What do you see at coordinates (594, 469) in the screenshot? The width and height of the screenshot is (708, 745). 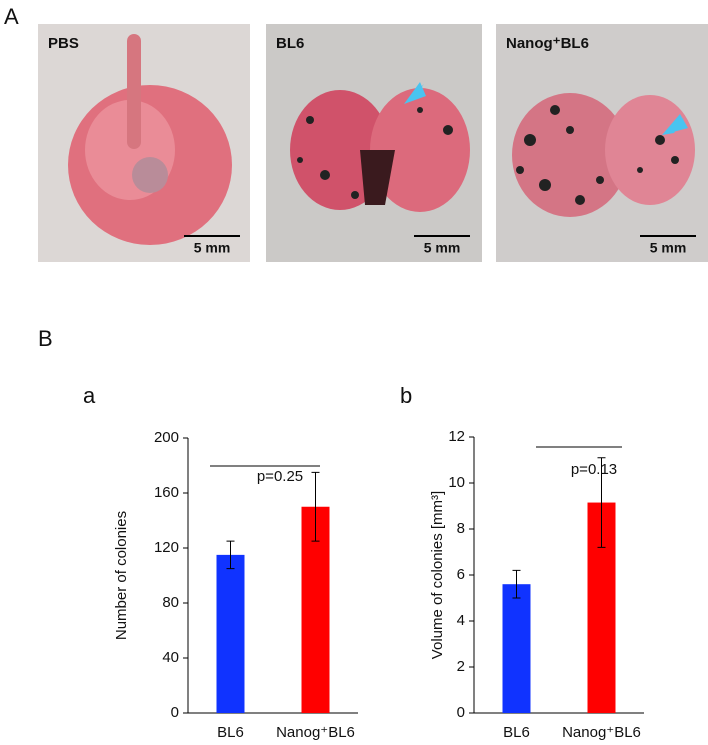 I see `annotation: p=0.13` at bounding box center [594, 469].